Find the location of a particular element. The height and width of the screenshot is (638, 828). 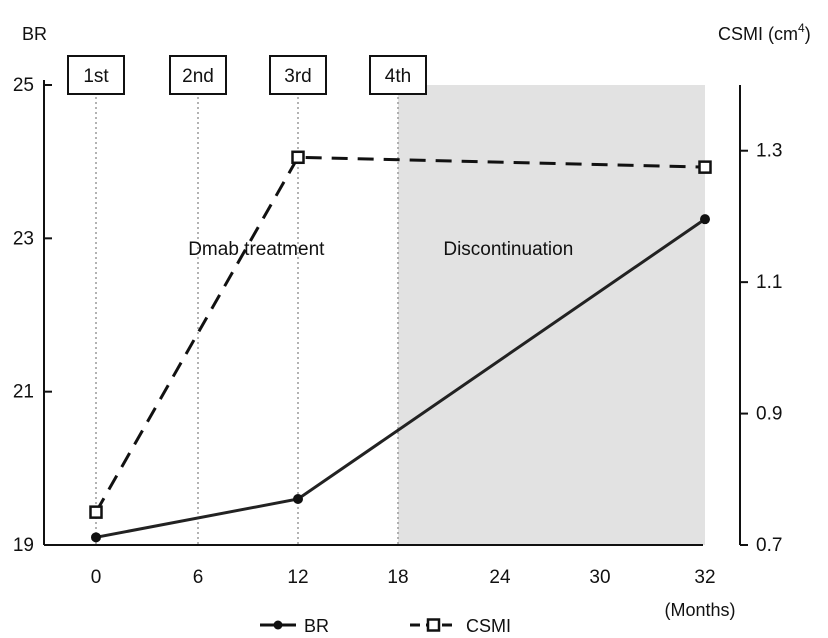

legend-marker-br is located at coordinates (278, 625).